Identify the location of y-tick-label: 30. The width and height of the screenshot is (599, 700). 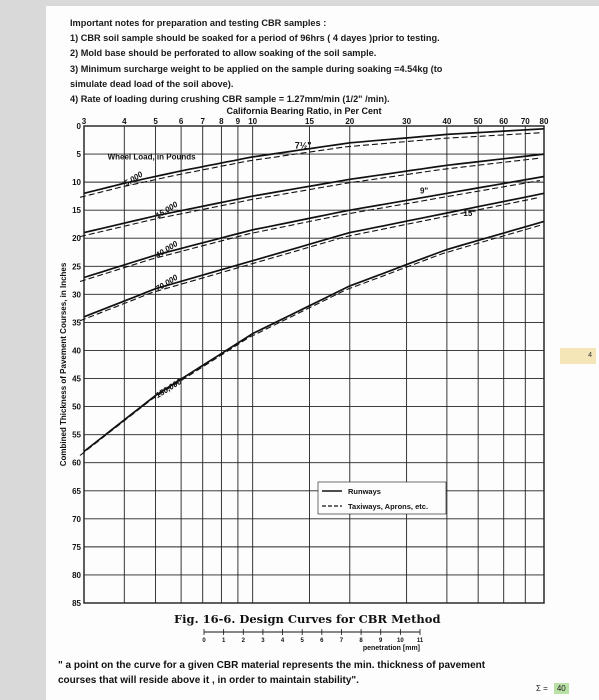
(76, 294).